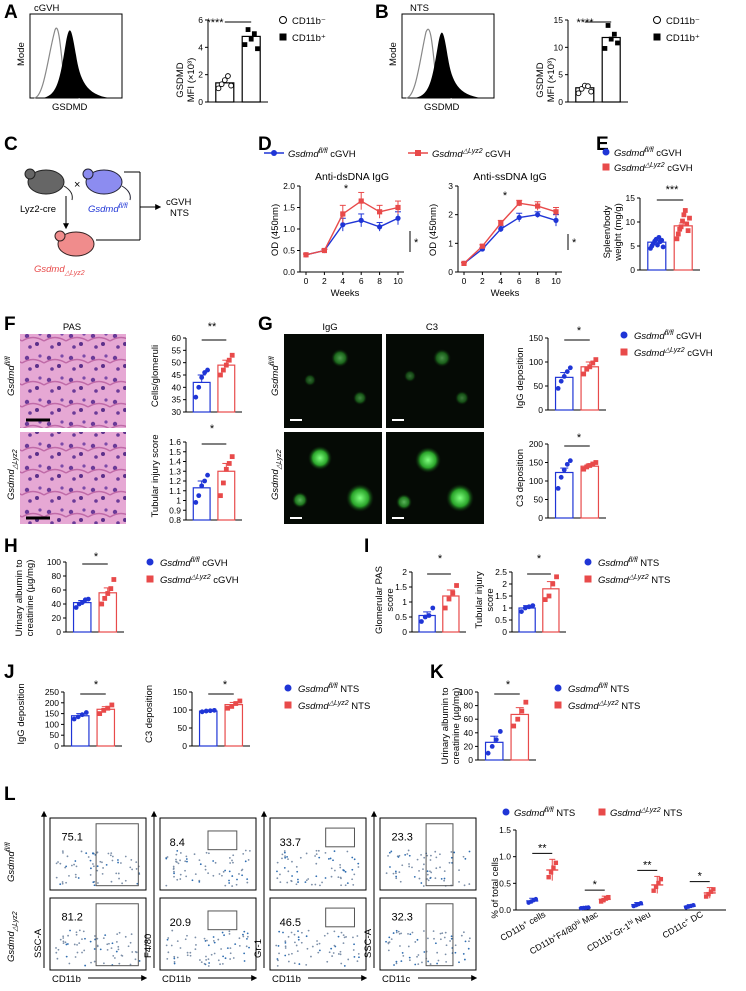 The height and width of the screenshot is (991, 746). What do you see at coordinates (510, 238) in the screenshot?
I see `series-line` at bounding box center [510, 238].